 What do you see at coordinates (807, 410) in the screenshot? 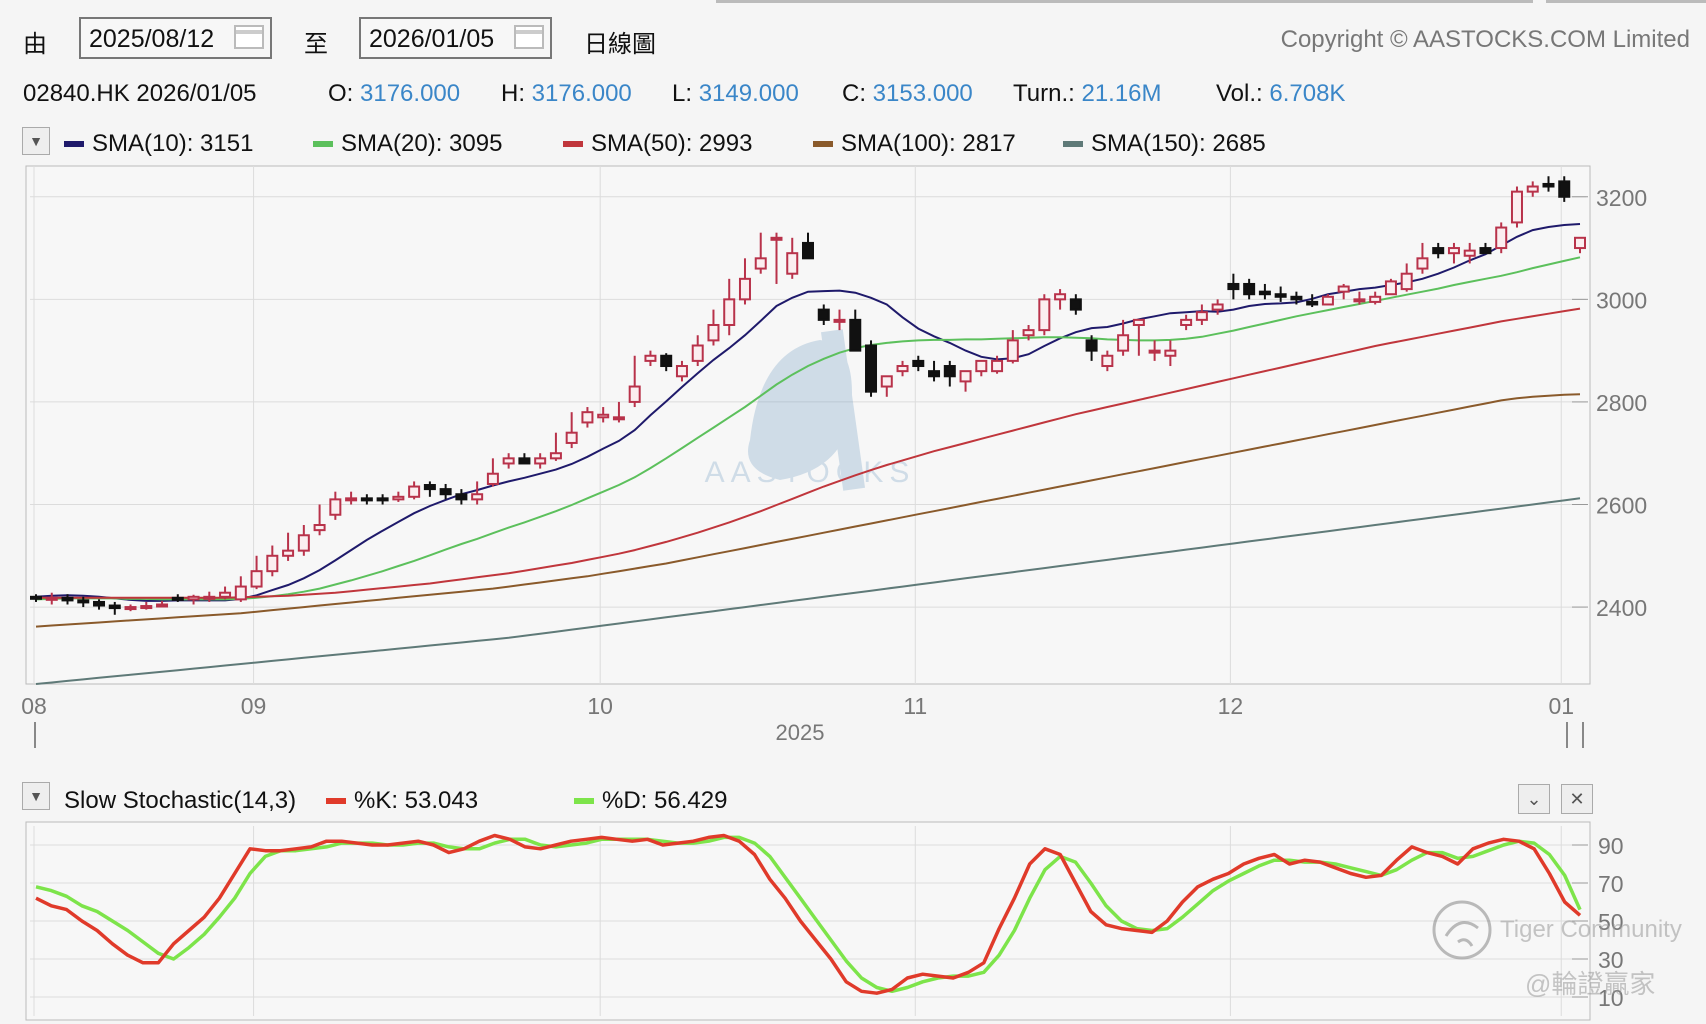
I see `aastocks-watermark: AASTOCKS` at bounding box center [807, 410].